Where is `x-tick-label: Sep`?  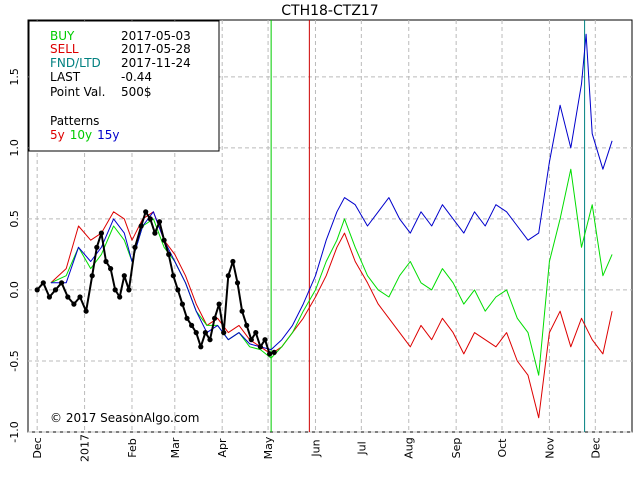
x-tick-label: Sep is located at coordinates (456, 448).